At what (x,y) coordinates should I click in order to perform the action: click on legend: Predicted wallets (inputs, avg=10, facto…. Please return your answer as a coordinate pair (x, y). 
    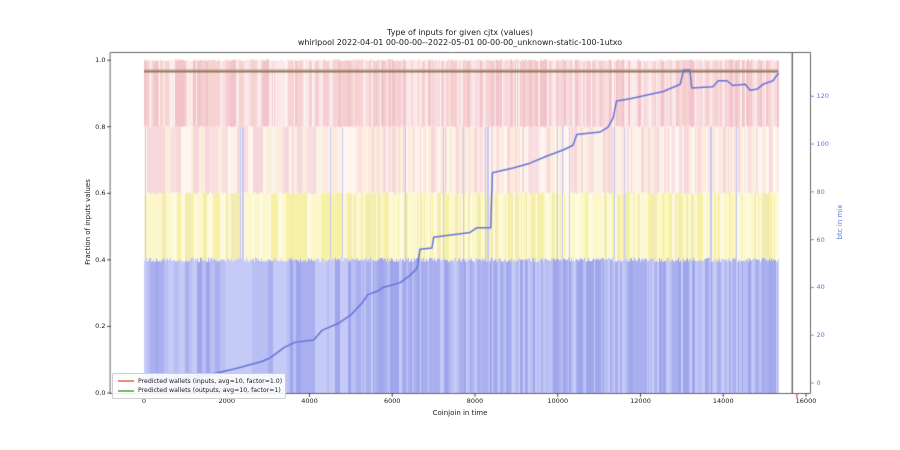
    Looking at the image, I should click on (199, 386).